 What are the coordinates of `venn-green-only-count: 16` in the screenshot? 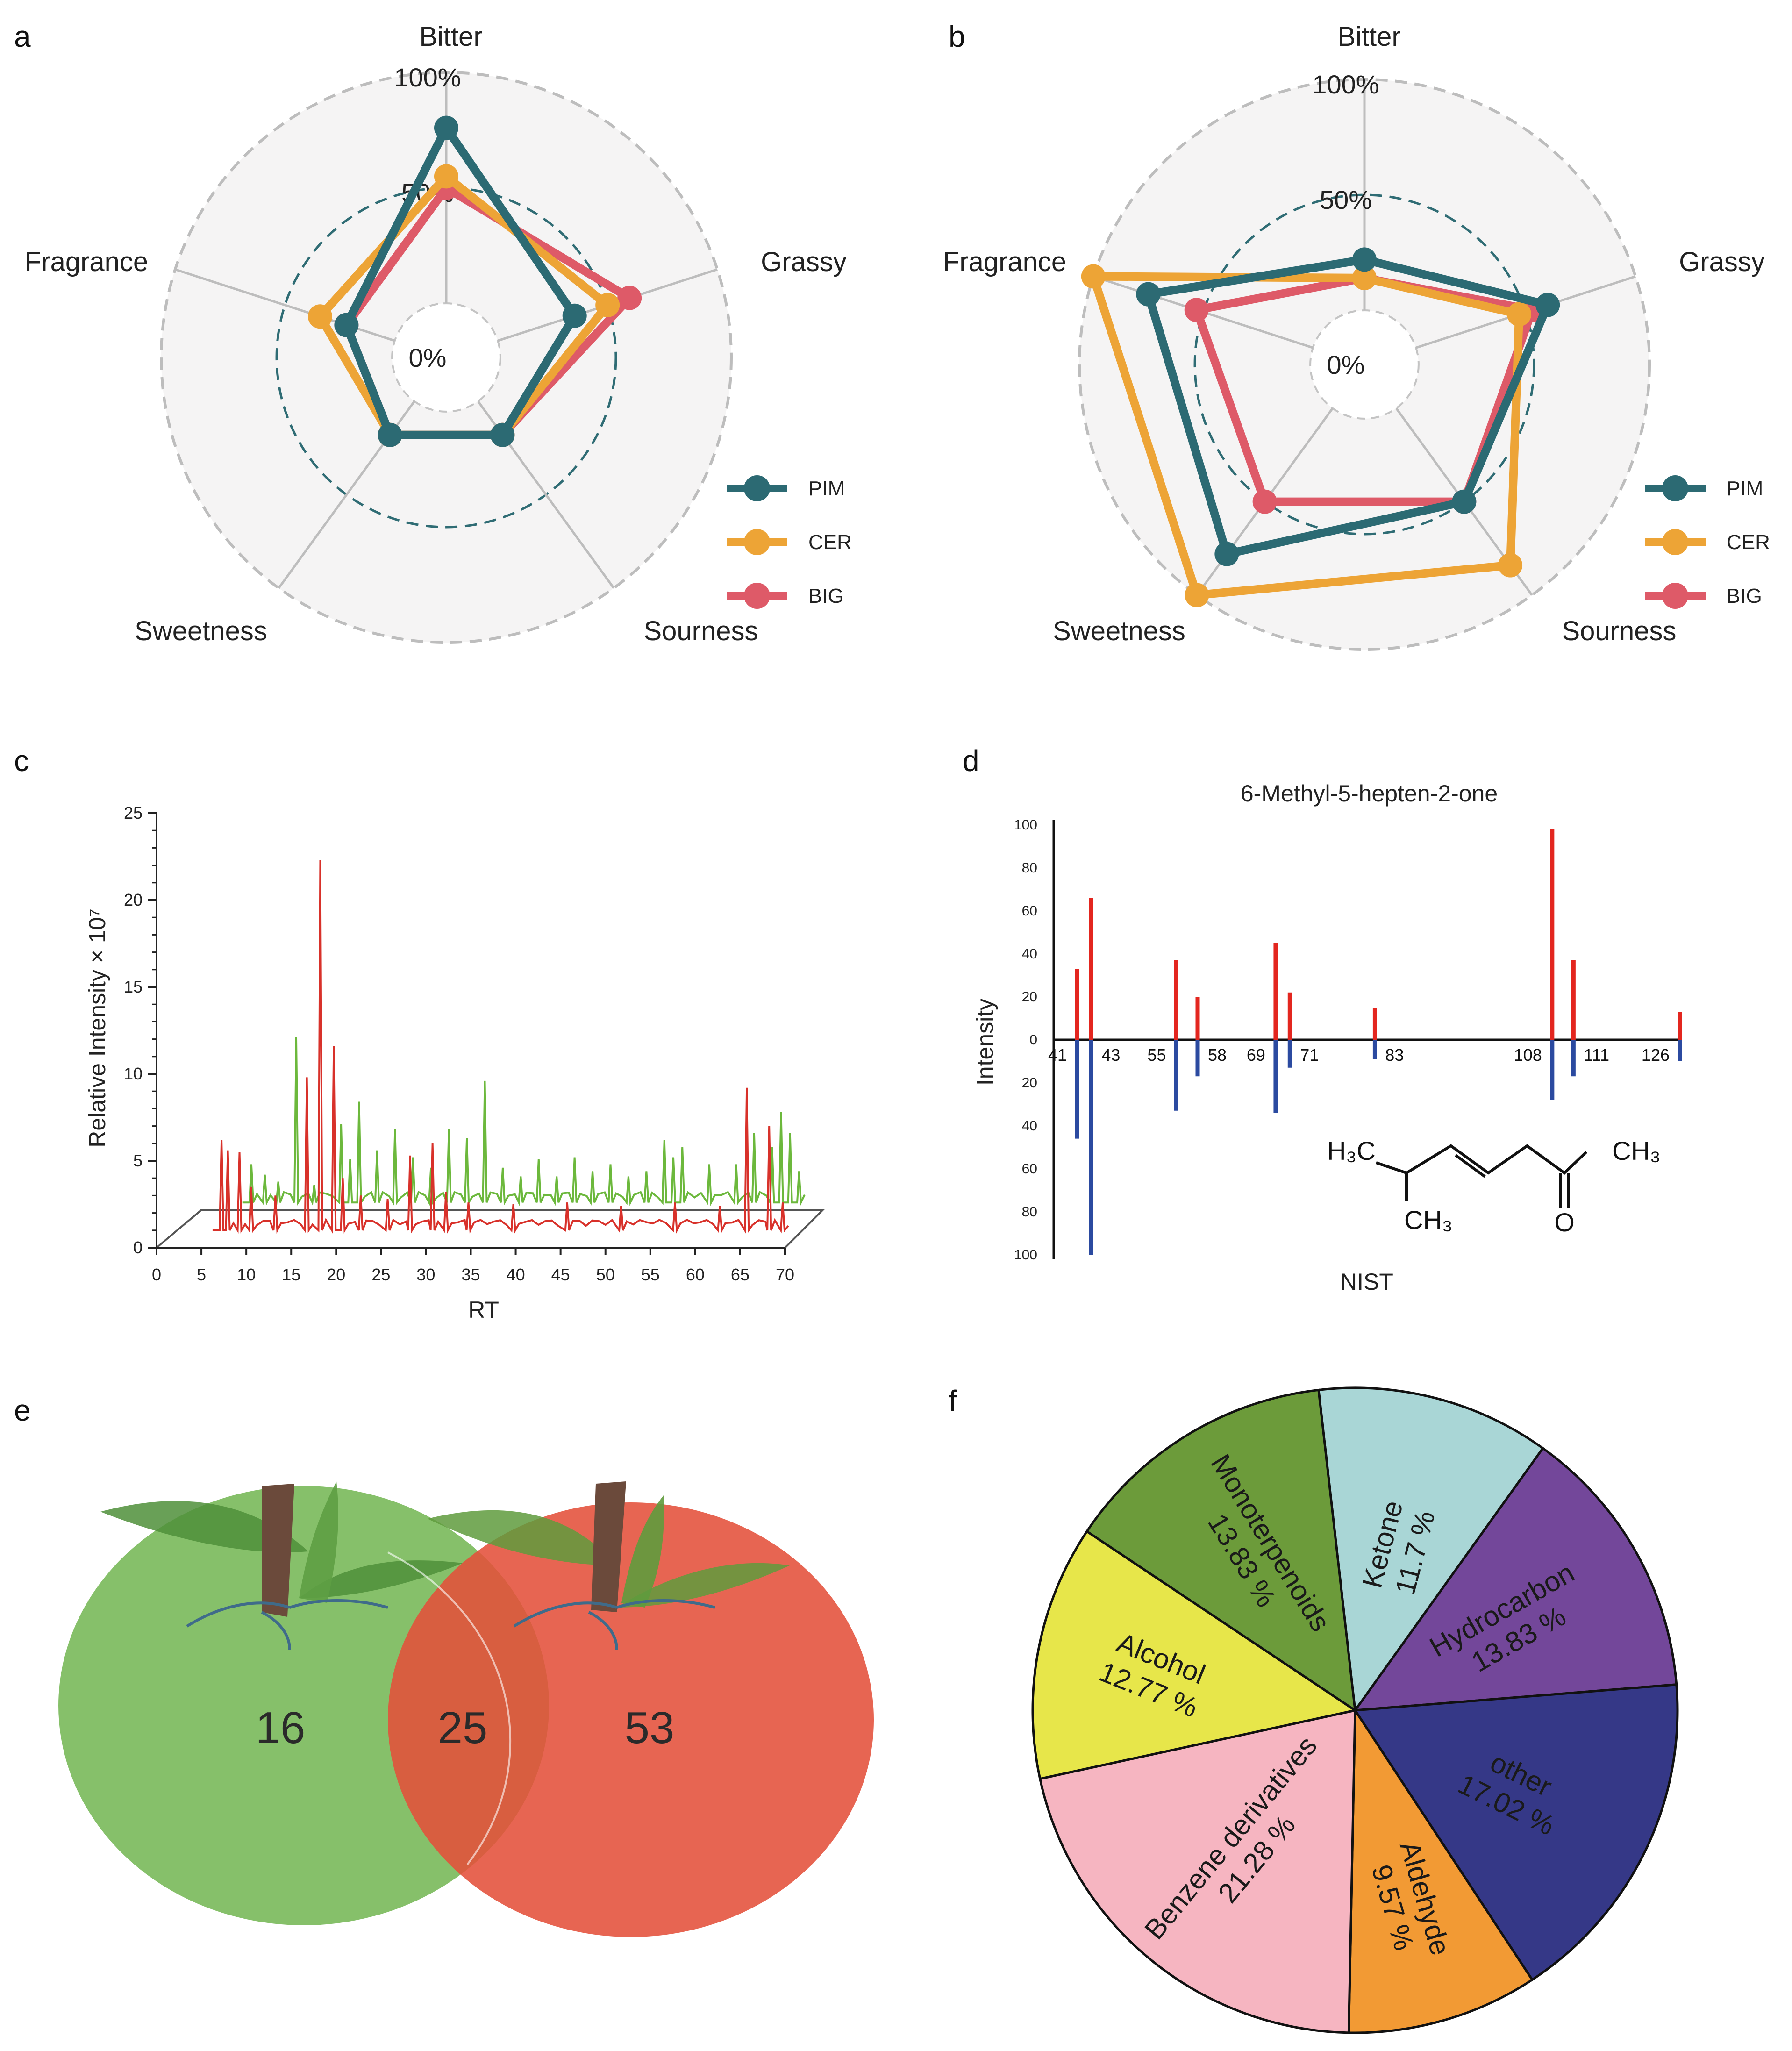 It's located at (281, 1728).